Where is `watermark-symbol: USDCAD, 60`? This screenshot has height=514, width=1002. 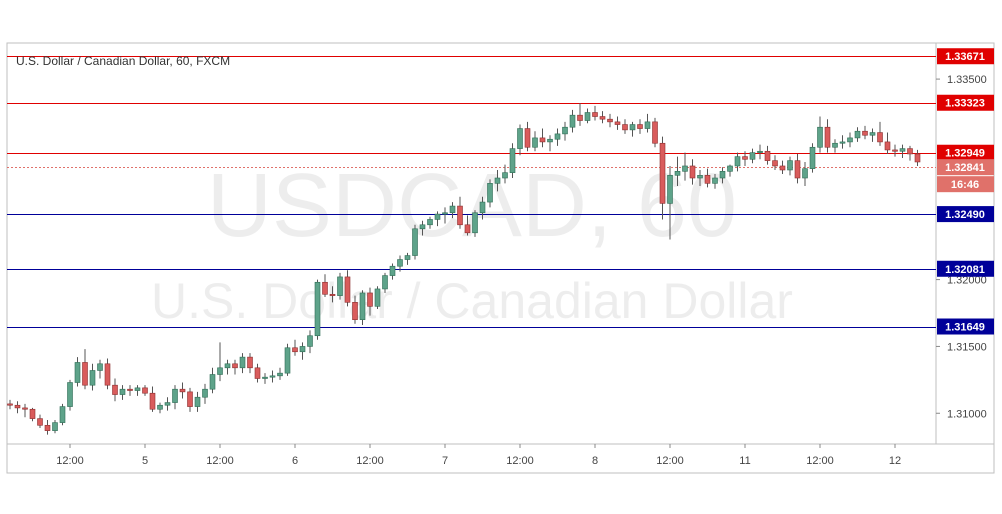 watermark-symbol: USDCAD, 60 is located at coordinates (472, 206).